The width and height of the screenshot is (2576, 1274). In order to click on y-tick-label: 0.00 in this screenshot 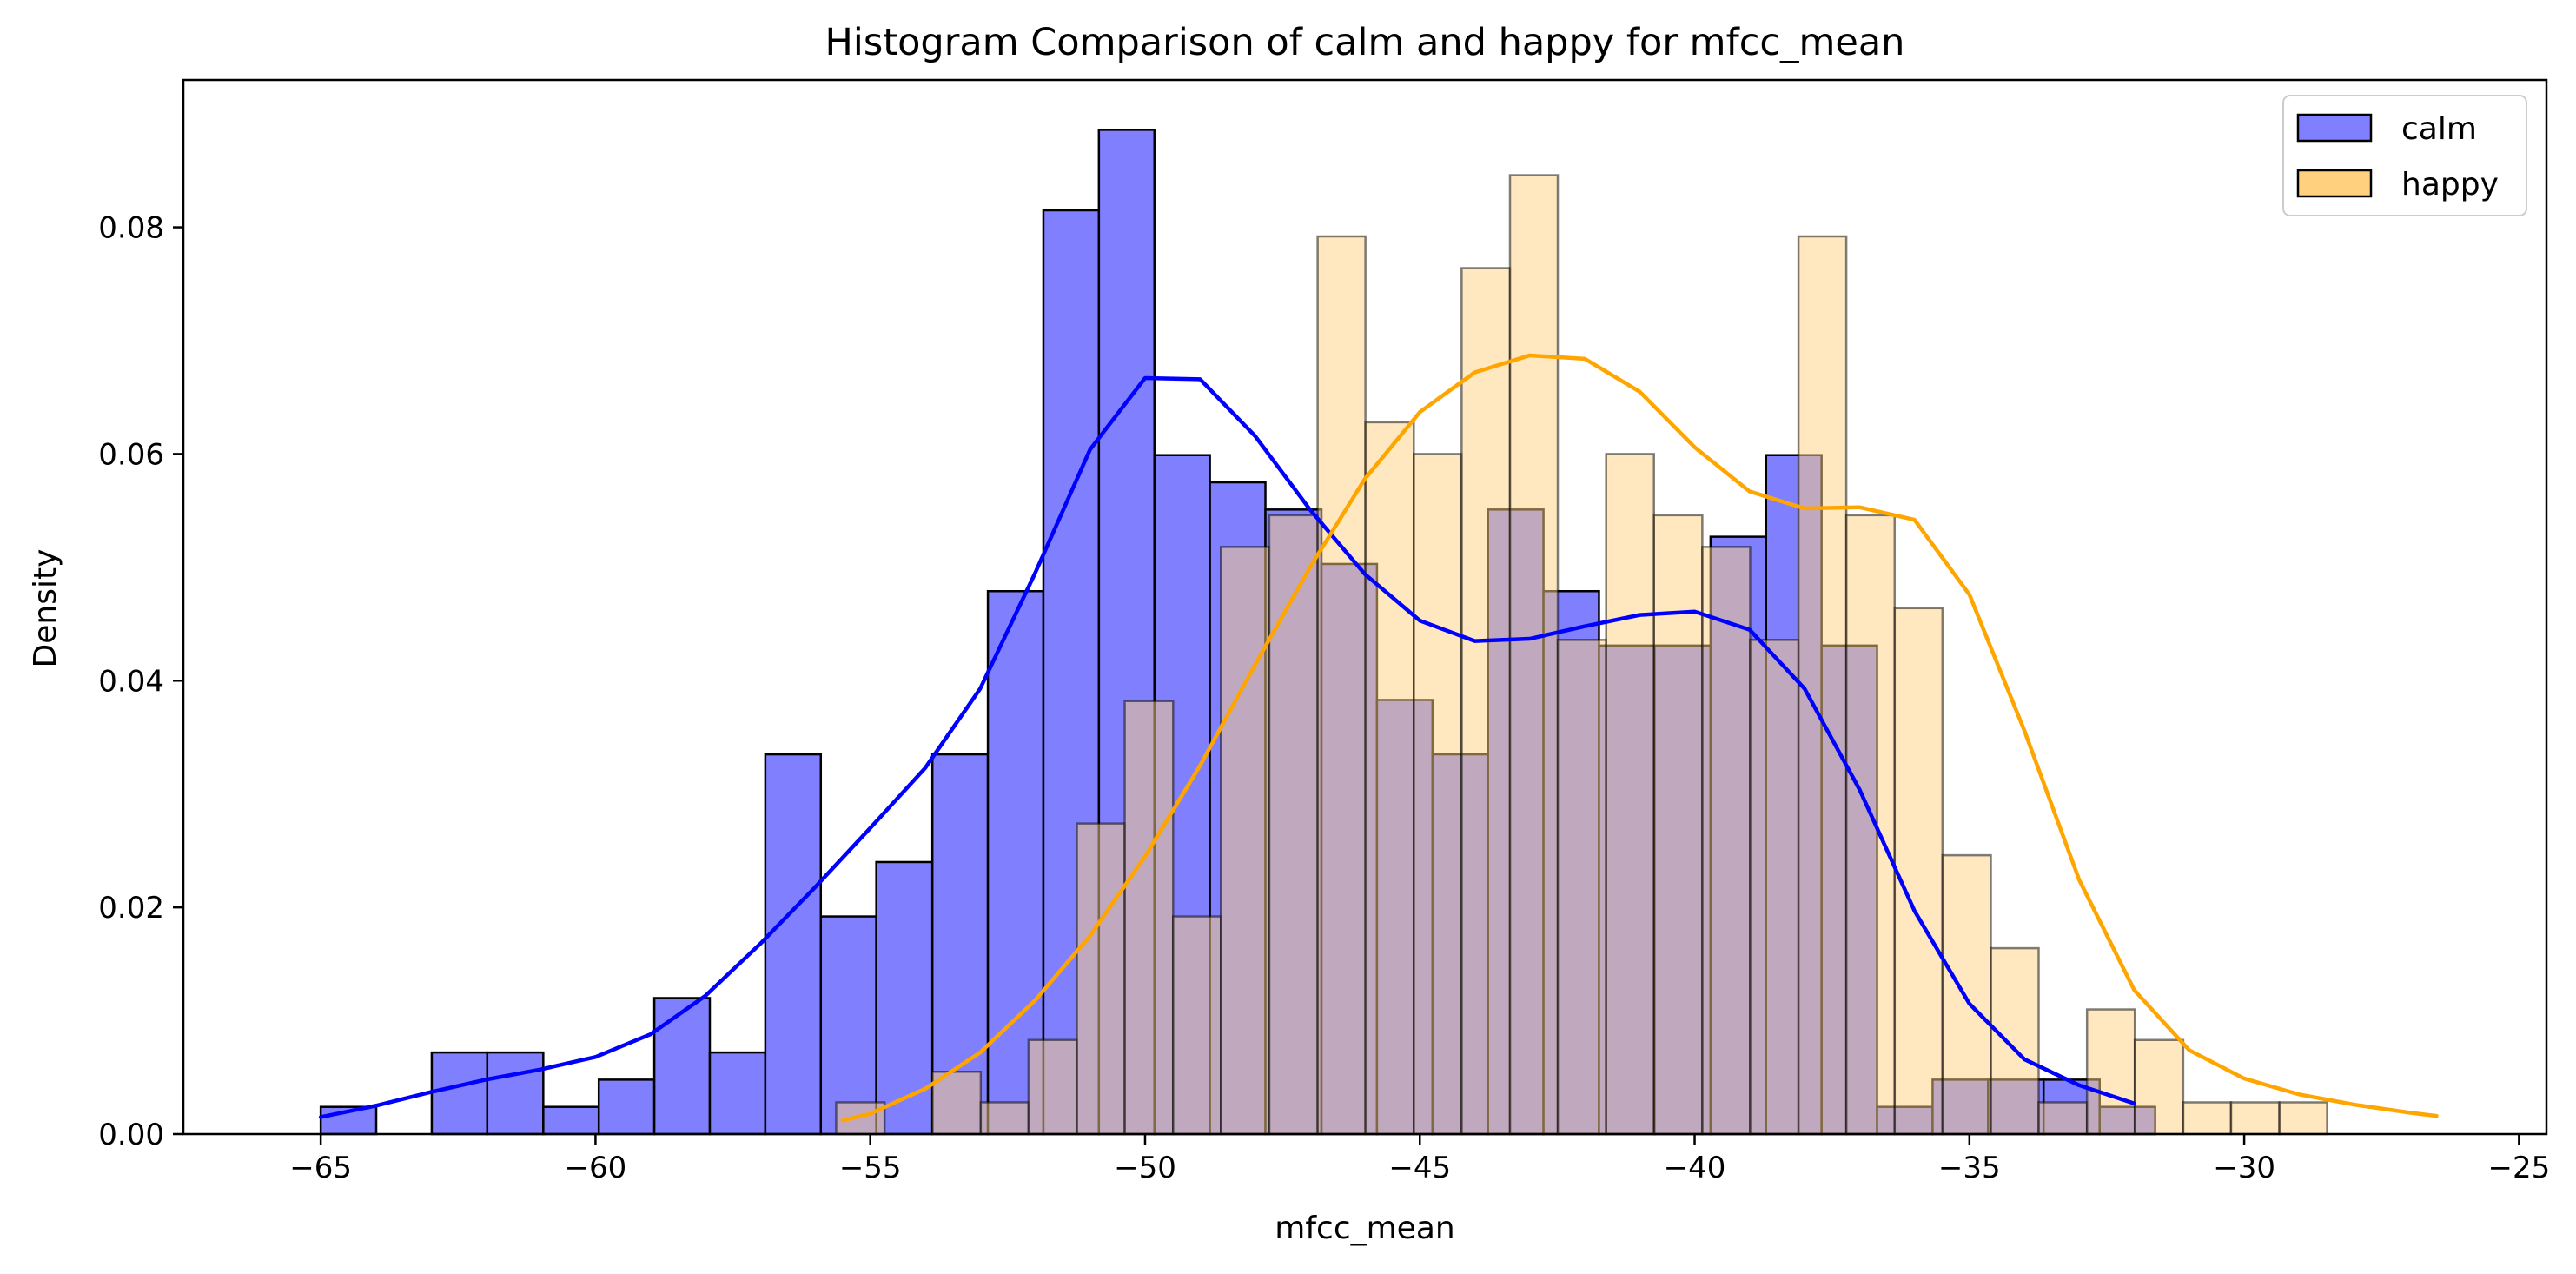, I will do `click(131, 1135)`.